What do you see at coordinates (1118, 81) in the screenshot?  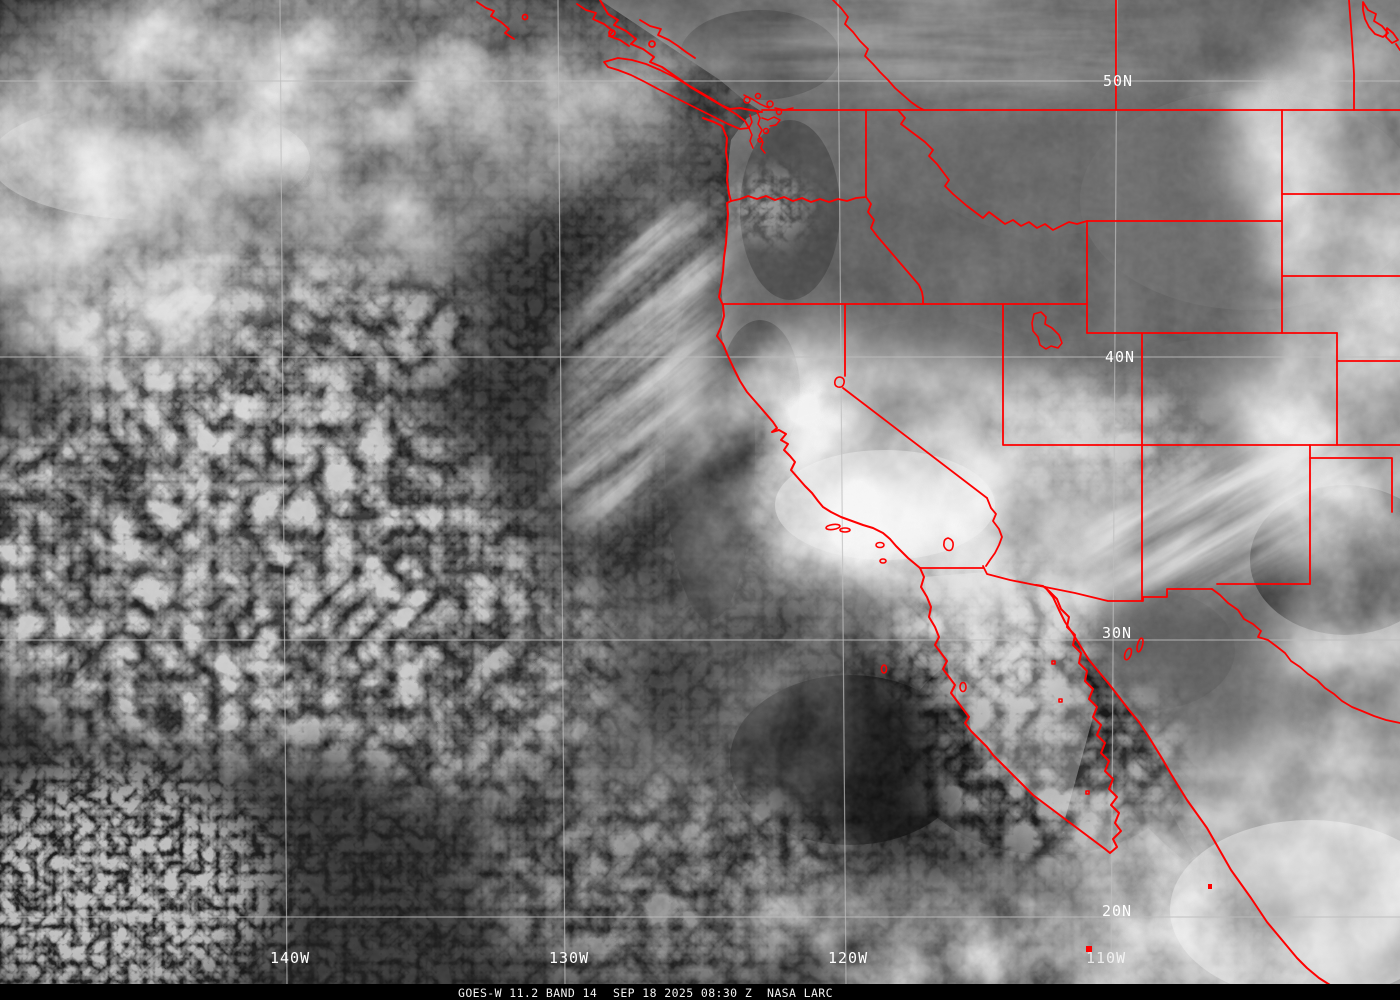 I see `lat-label-50n: 50N` at bounding box center [1118, 81].